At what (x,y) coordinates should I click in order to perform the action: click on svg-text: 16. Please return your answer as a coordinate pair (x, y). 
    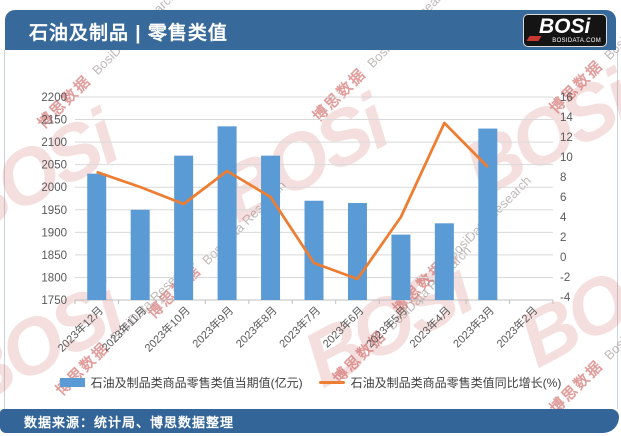
    Looking at the image, I should click on (566, 98).